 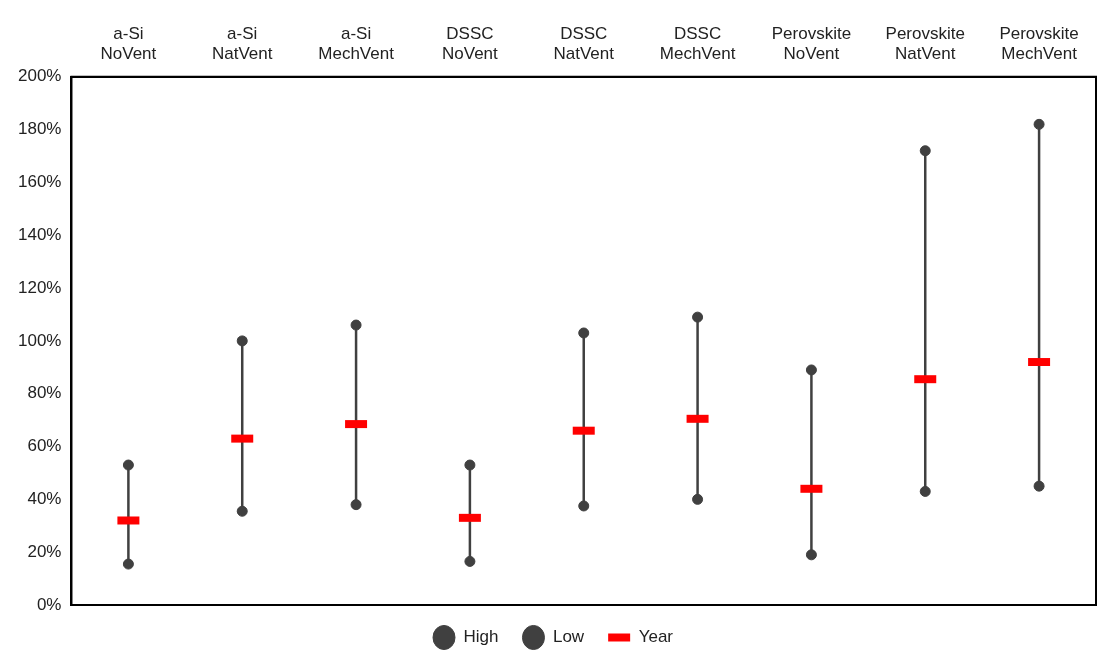 I want to click on x-tick-label: DSSC MechVent, so click(x=697, y=43).